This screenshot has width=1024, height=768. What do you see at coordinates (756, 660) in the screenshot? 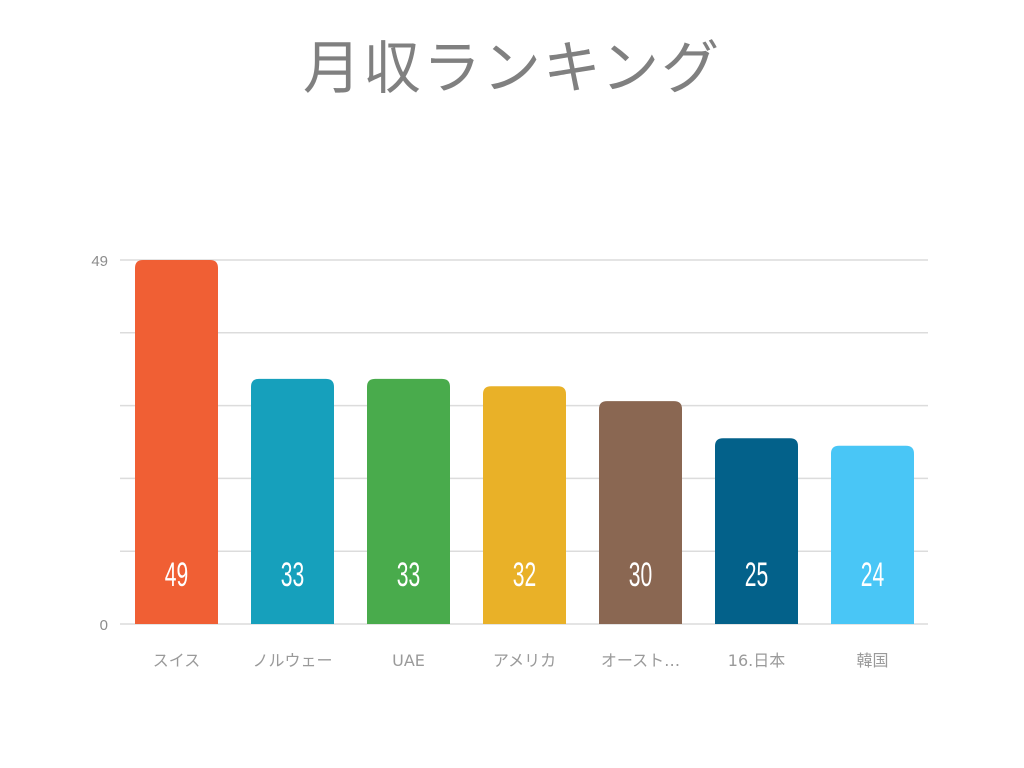
I see `category-label: 16.日本` at bounding box center [756, 660].